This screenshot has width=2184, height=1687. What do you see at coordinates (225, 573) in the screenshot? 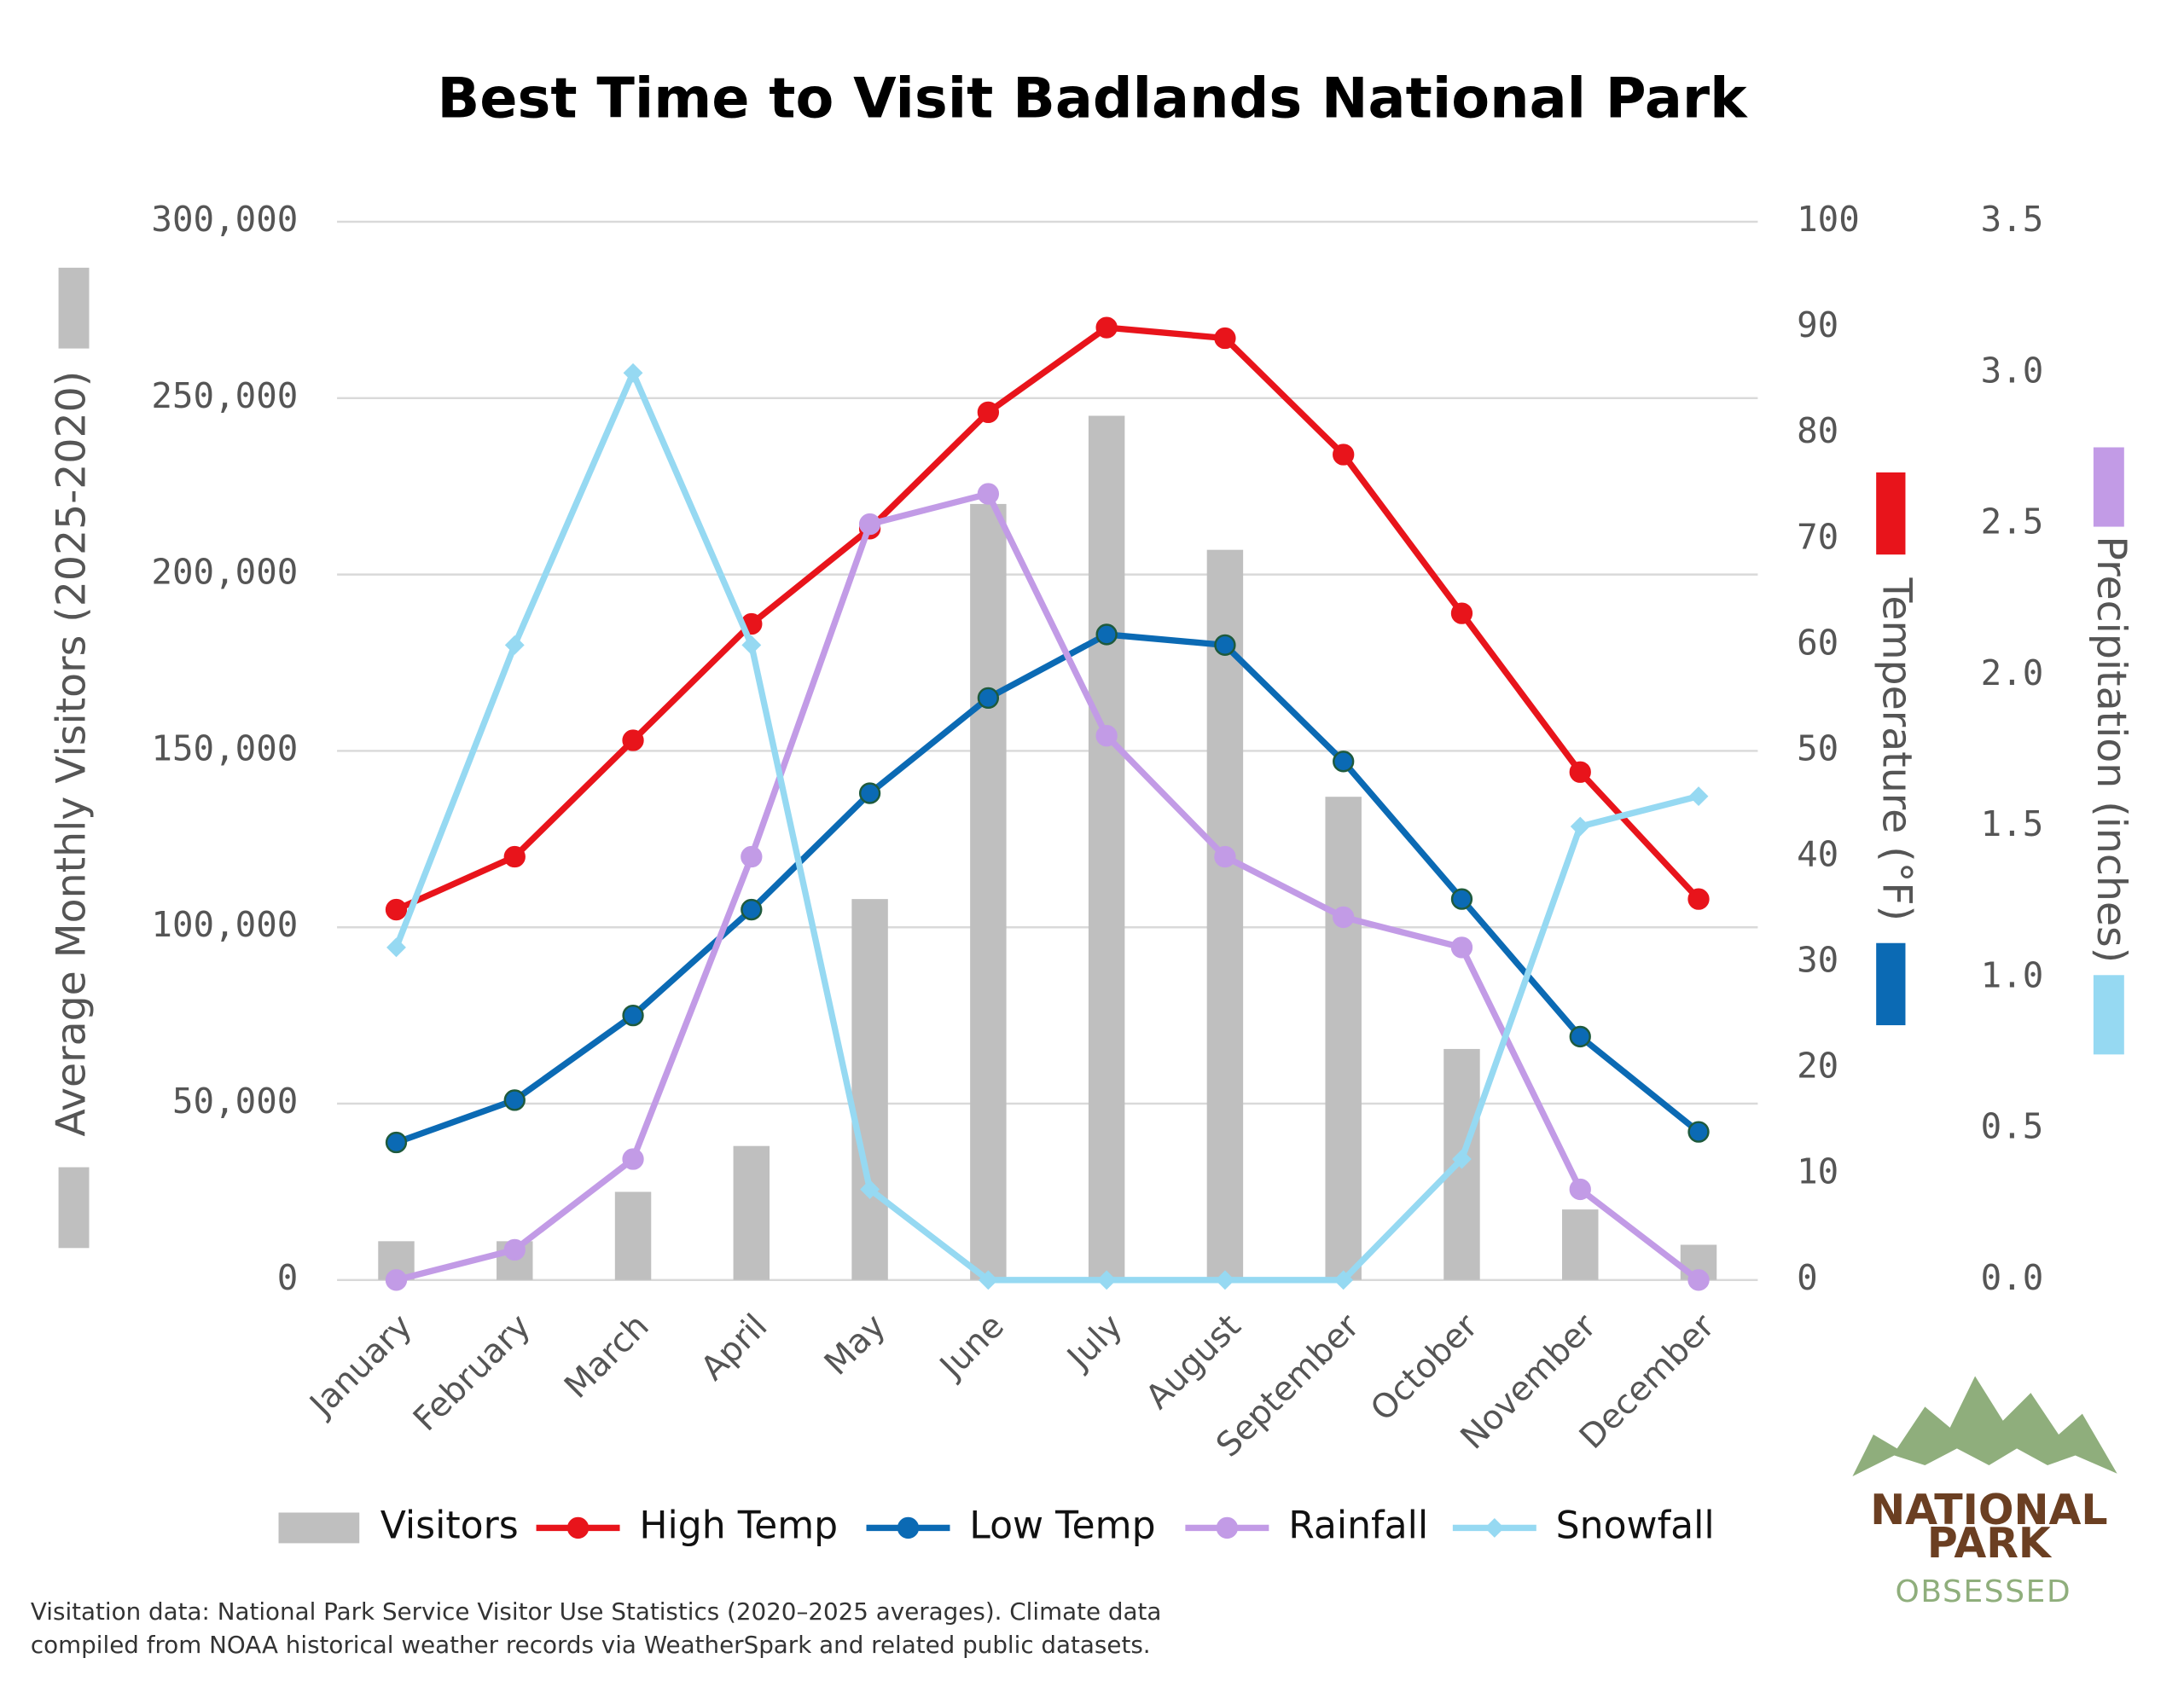
I see `y-tick-label: 200,000` at bounding box center [225, 573].